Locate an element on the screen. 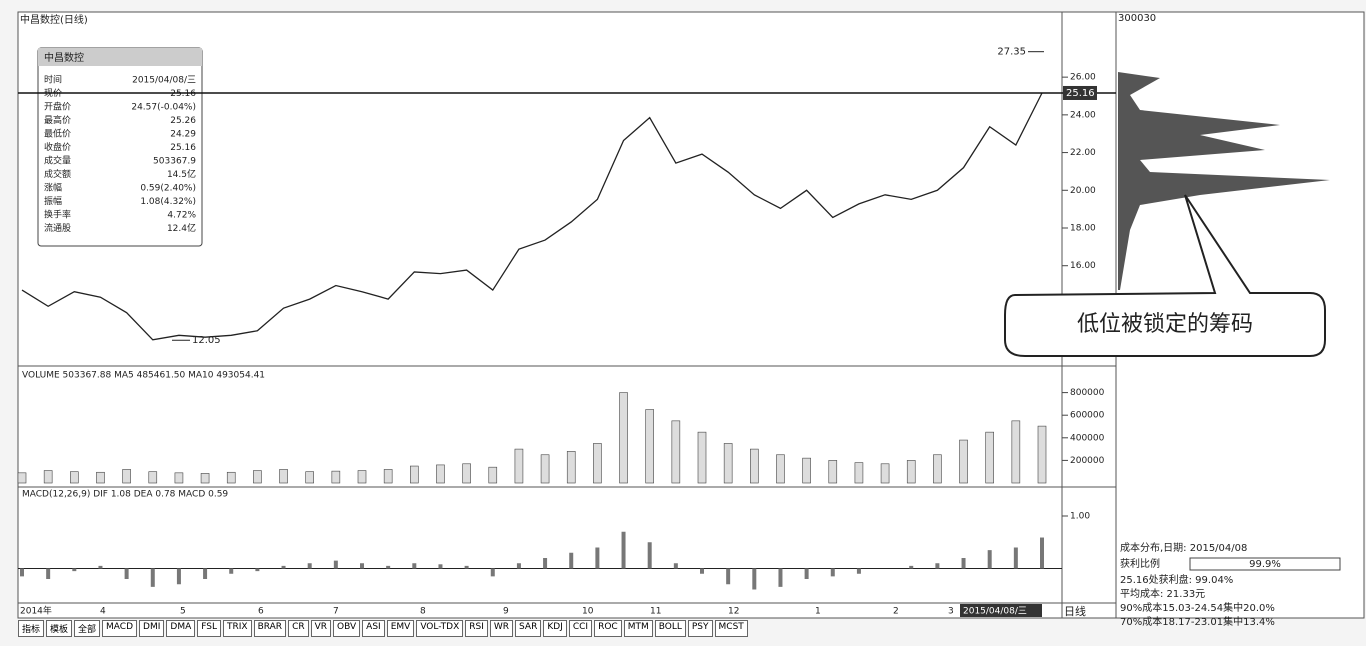 The width and height of the screenshot is (1366, 646). chip-date: 成本分布,日期: 2015/04/08 is located at coordinates (1183, 547).